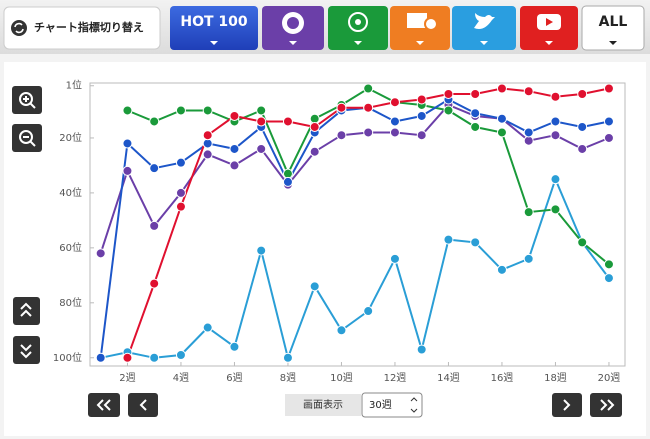 The height and width of the screenshot is (439, 650). I want to click on radio-icon-dot, so click(358, 22).